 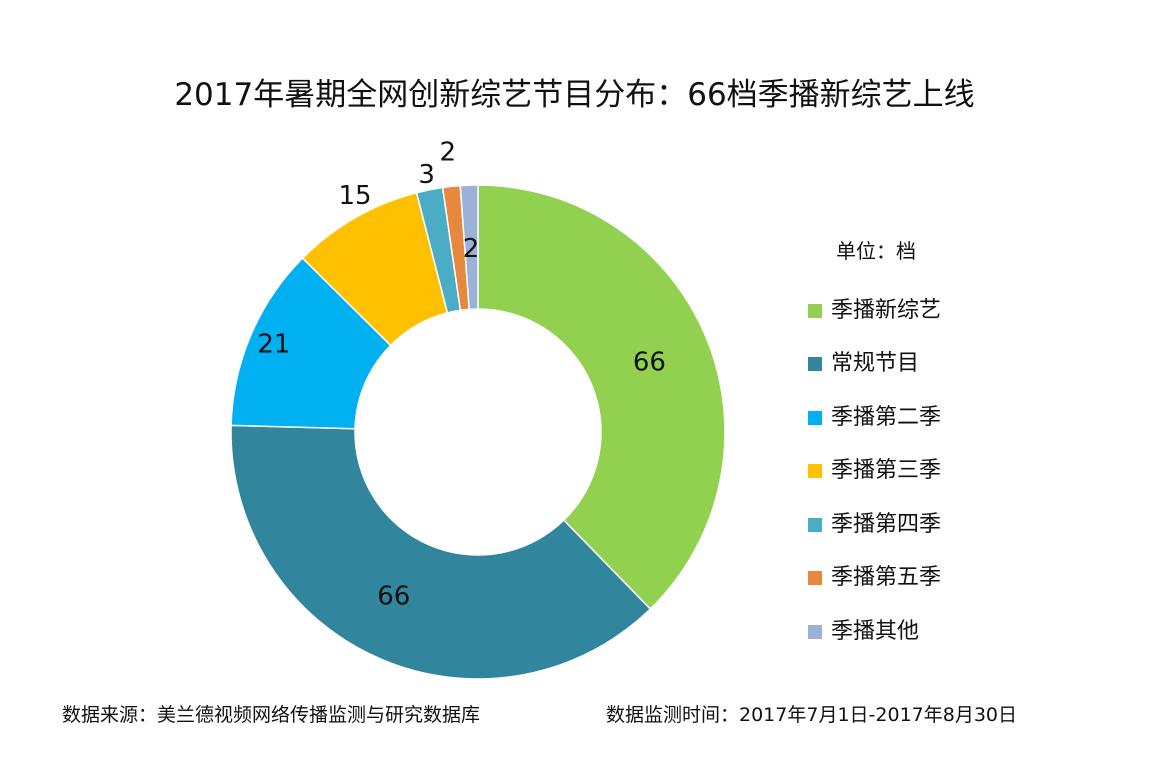 I want to click on legend-label: 季播第四季, so click(x=886, y=524).